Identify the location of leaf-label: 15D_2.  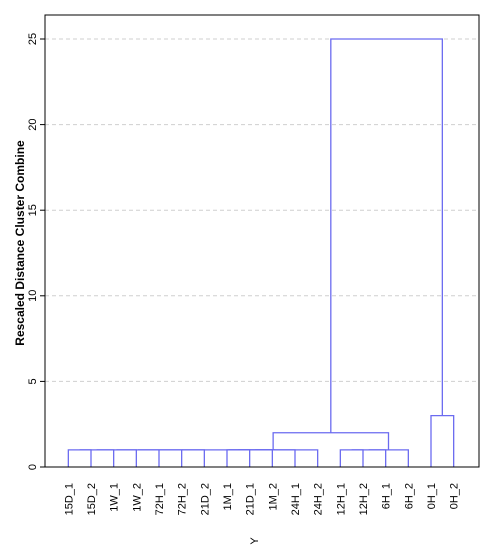
(92, 499).